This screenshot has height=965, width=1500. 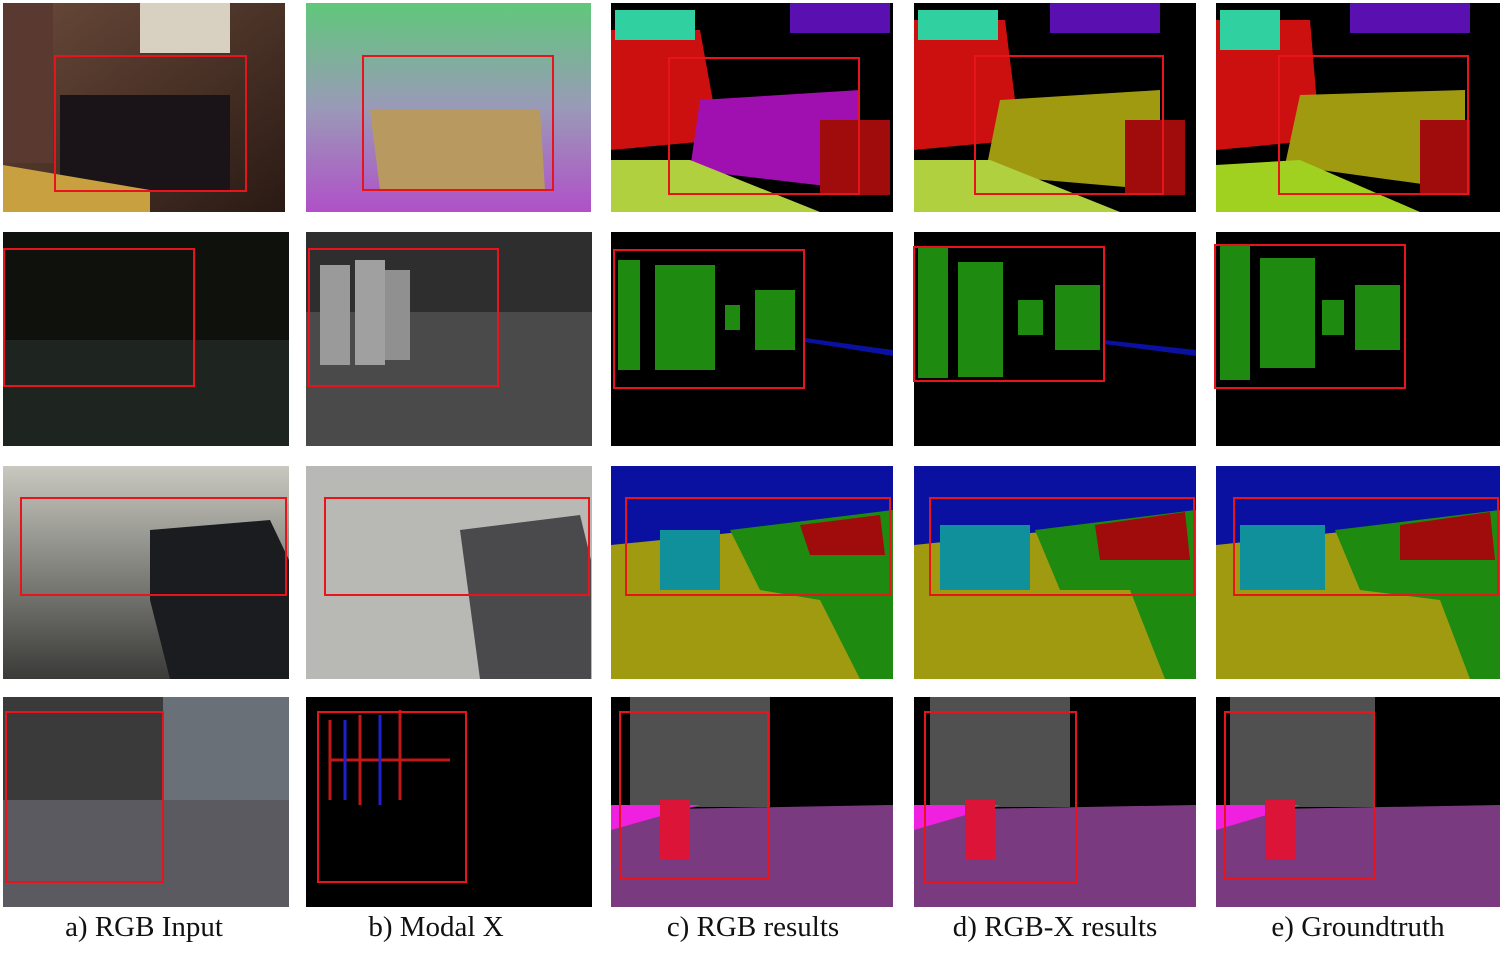 I want to click on seg-rgb, so click(x=752, y=339).